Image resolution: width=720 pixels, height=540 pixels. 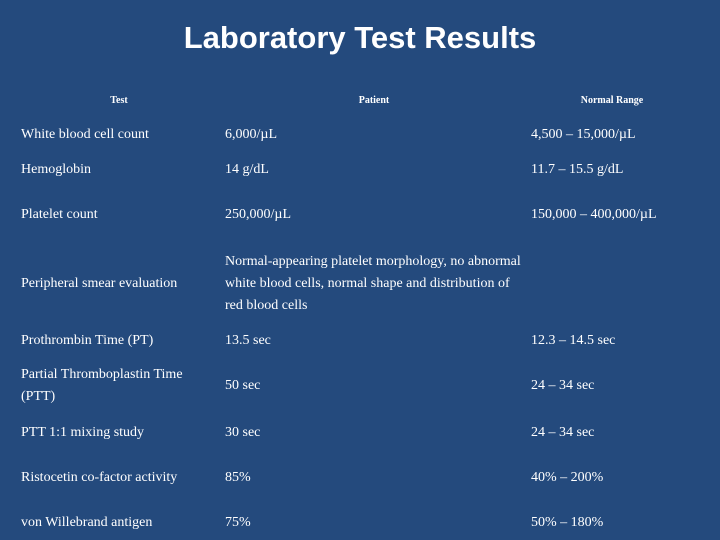 I want to click on table-cell: Platelet count, so click(x=59, y=214).